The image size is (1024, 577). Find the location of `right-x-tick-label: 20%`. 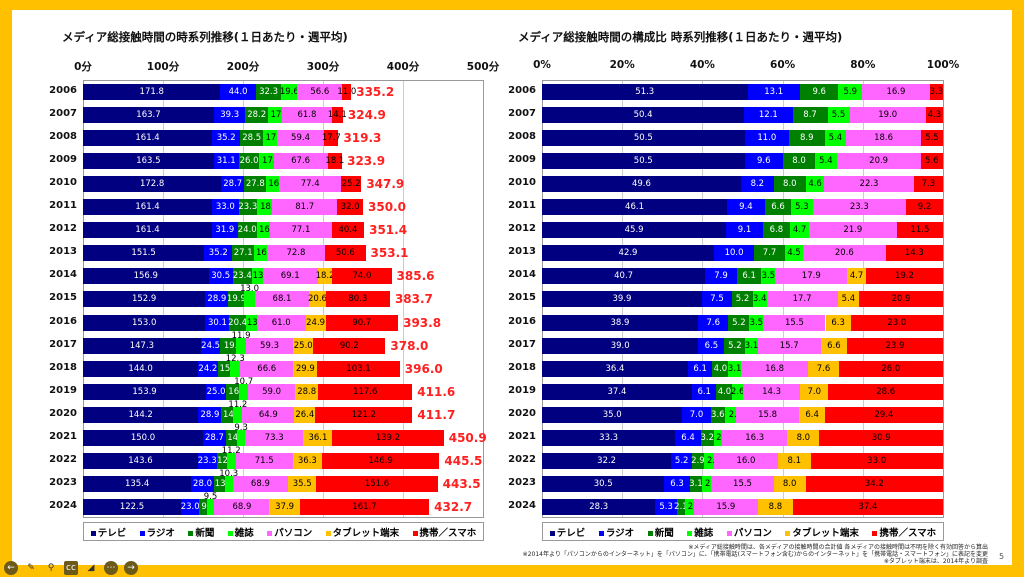

right-x-tick-label: 20% is located at coordinates (622, 65).